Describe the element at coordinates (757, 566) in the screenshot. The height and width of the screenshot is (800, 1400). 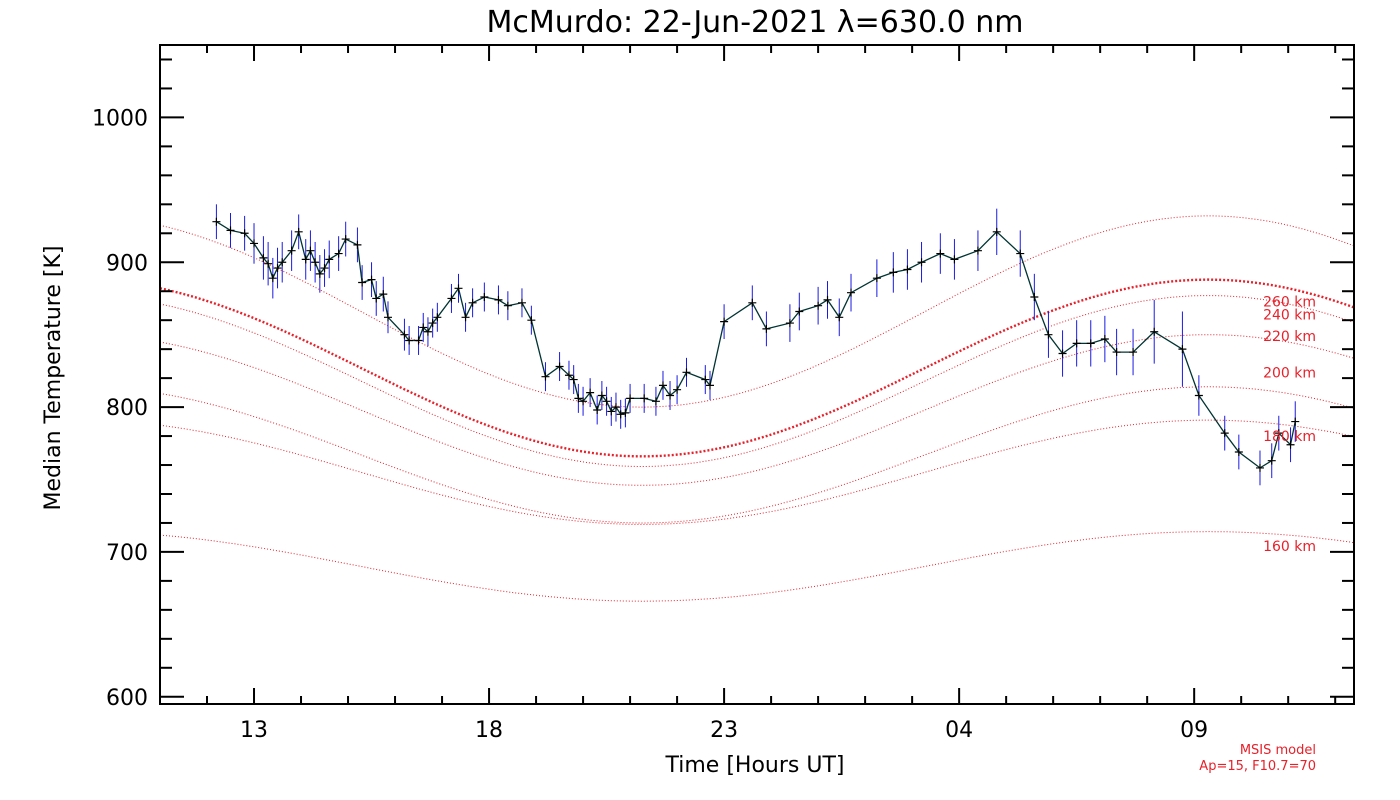
I see `model-curve-160km` at that location.